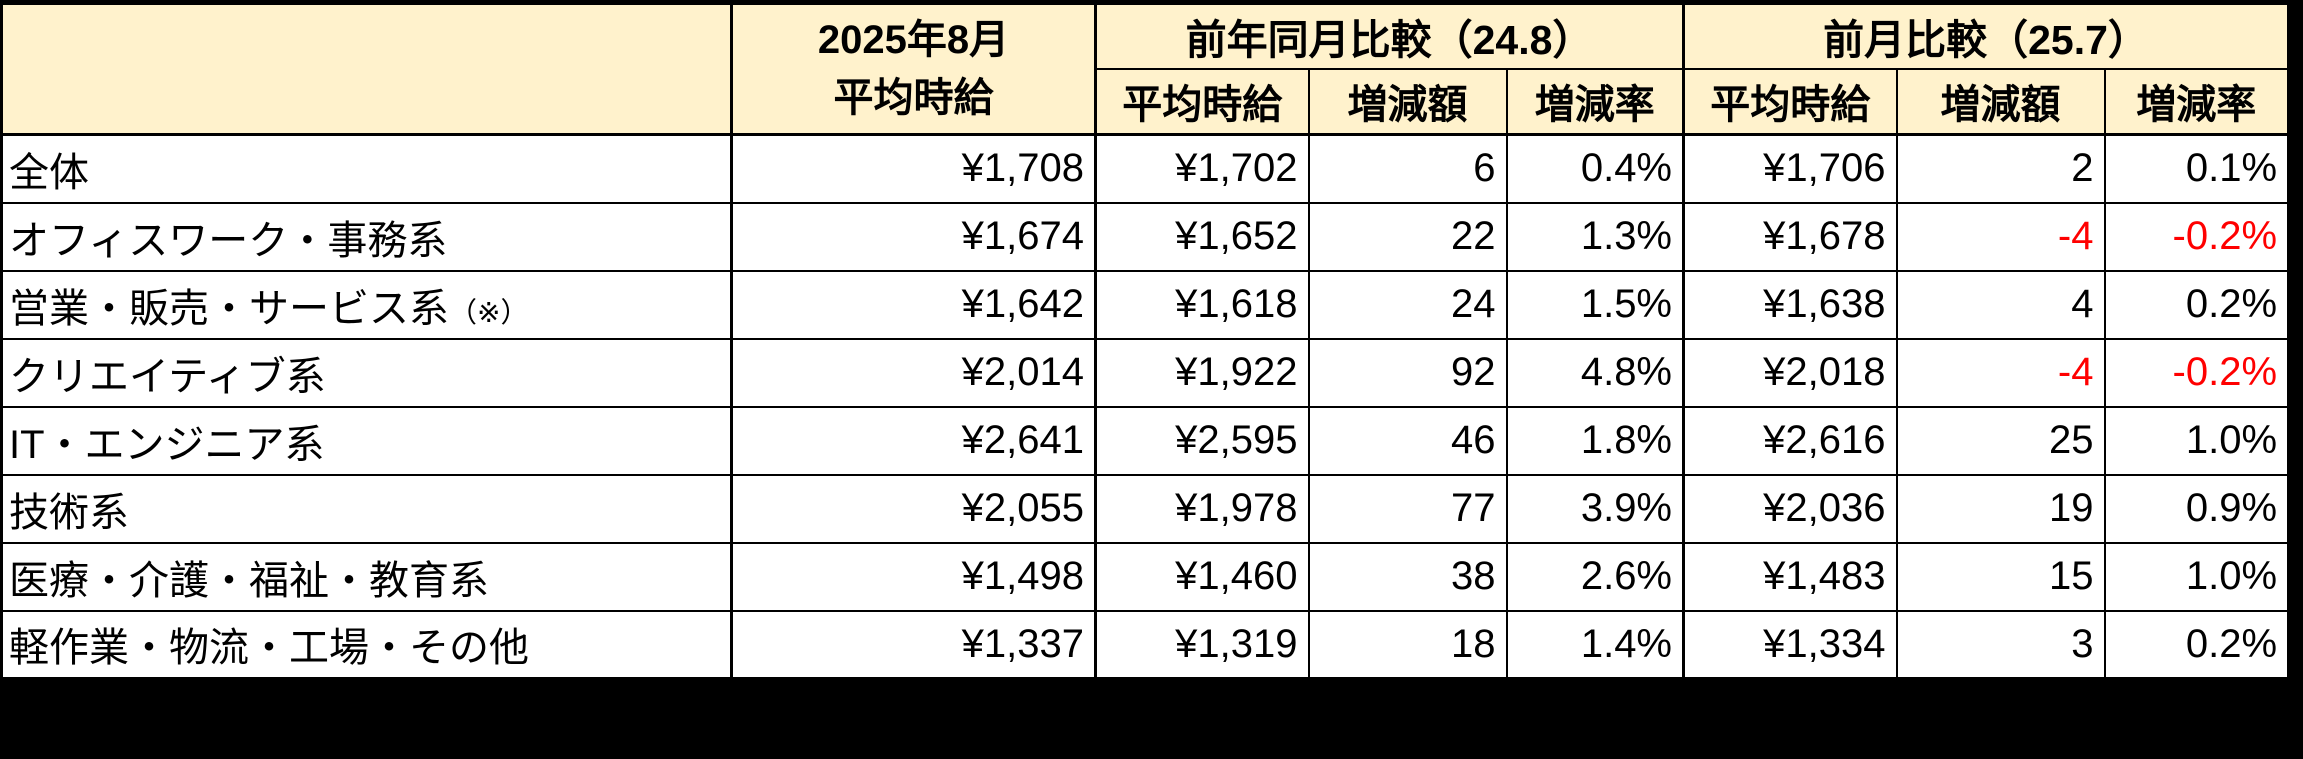 Image resolution: width=2303 pixels, height=759 pixels. What do you see at coordinates (1790, 304) in the screenshot?
I see `mom-avg-cell: ¥1,638` at bounding box center [1790, 304].